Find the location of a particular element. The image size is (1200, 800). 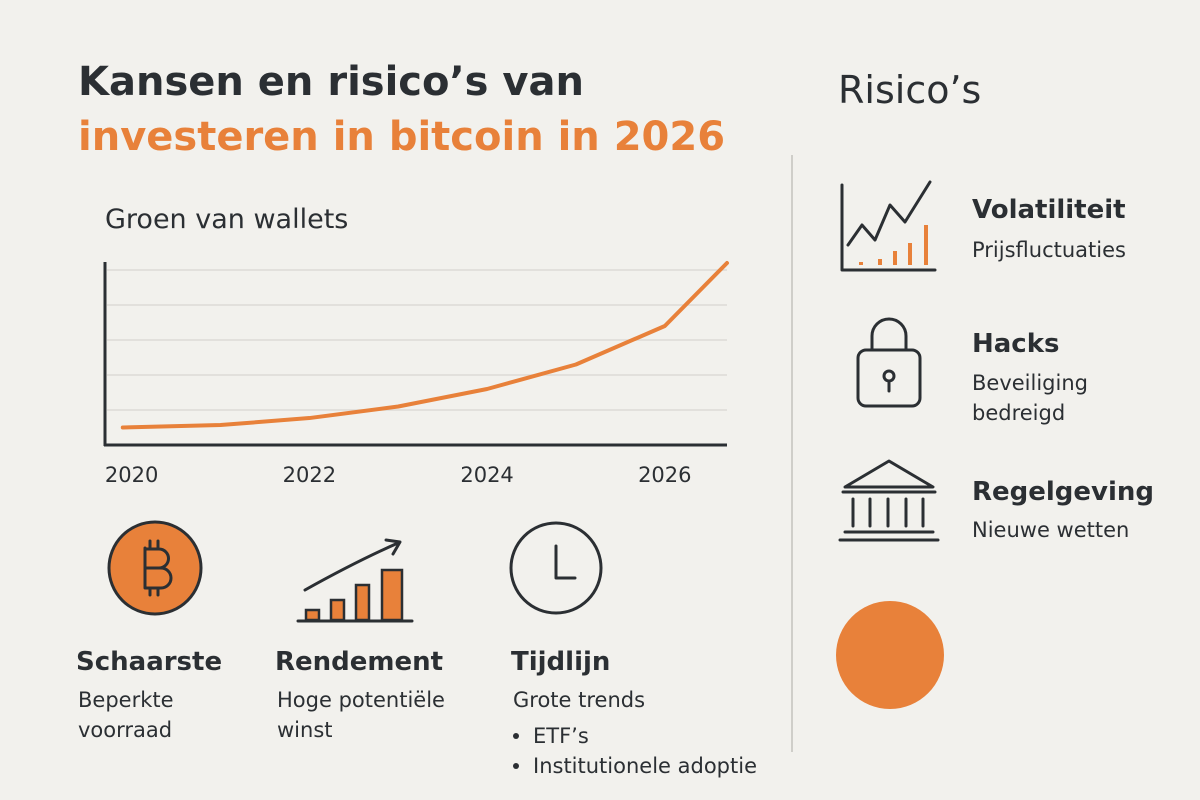

item-text: Nieuwe wetten is located at coordinates (1050, 530).